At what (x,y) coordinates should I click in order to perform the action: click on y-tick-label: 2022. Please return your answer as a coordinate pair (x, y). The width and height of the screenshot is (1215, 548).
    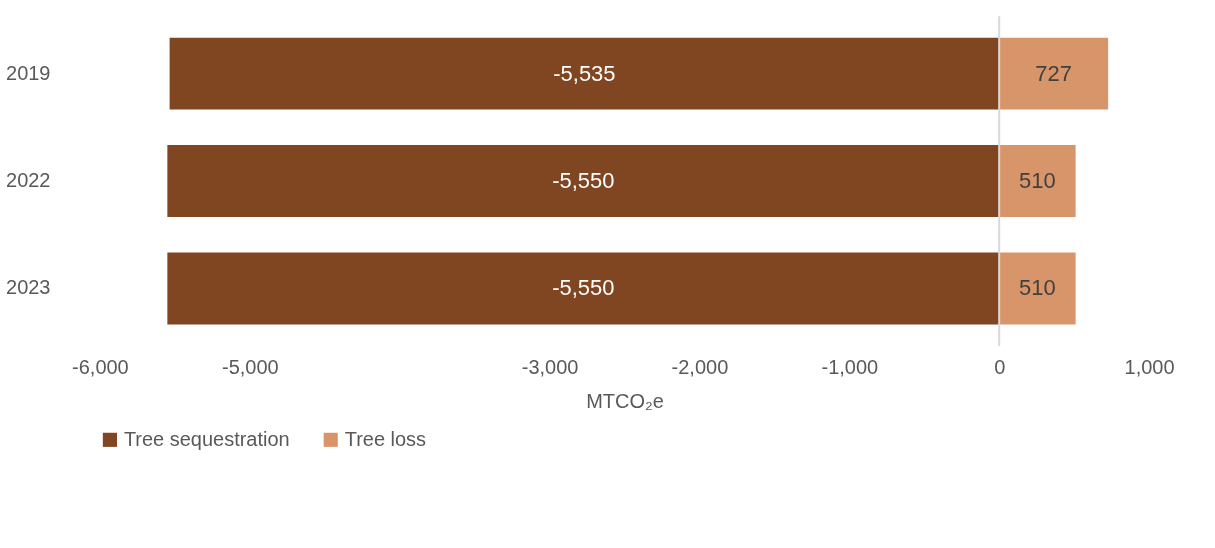
    Looking at the image, I should click on (28, 180).